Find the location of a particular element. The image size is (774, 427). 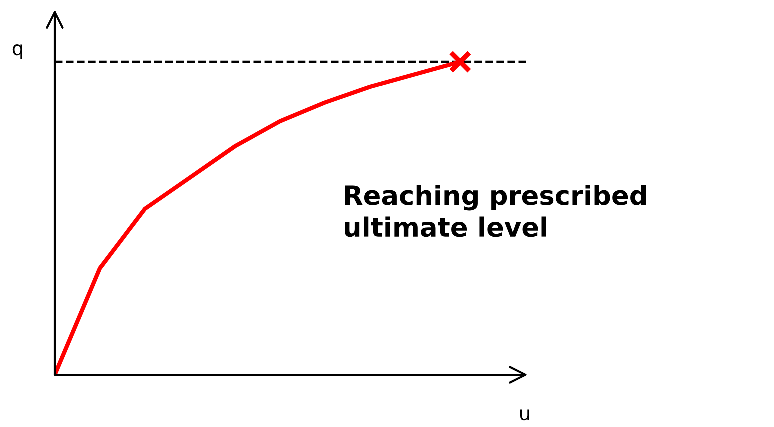

x-axis-title: u is located at coordinates (525, 415).